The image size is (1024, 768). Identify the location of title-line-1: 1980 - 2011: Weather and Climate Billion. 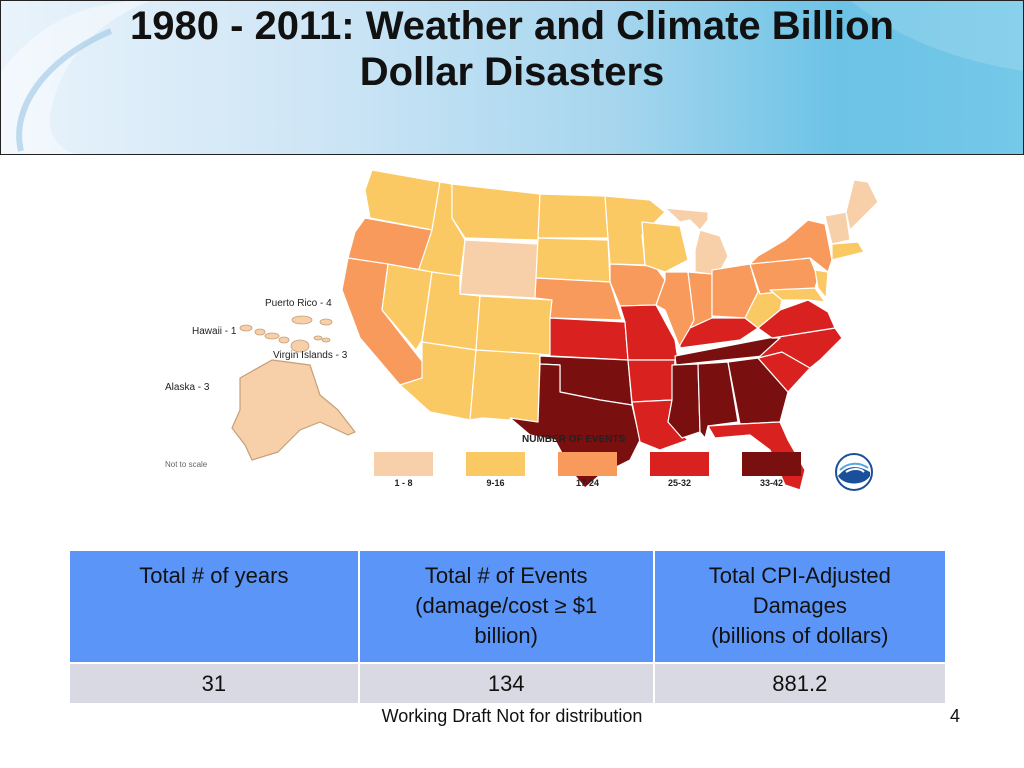
(512, 26).